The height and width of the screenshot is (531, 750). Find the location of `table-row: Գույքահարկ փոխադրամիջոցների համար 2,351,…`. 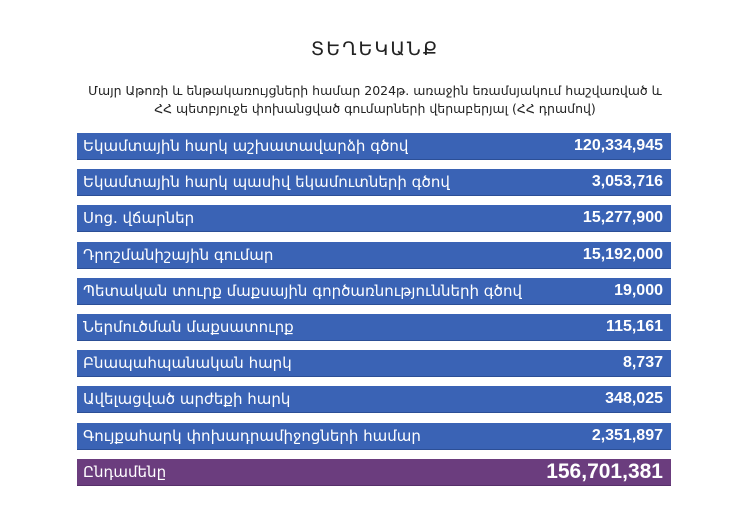

table-row: Գույքահարկ փոխադրամիջոցների համար 2,351,… is located at coordinates (374, 436).